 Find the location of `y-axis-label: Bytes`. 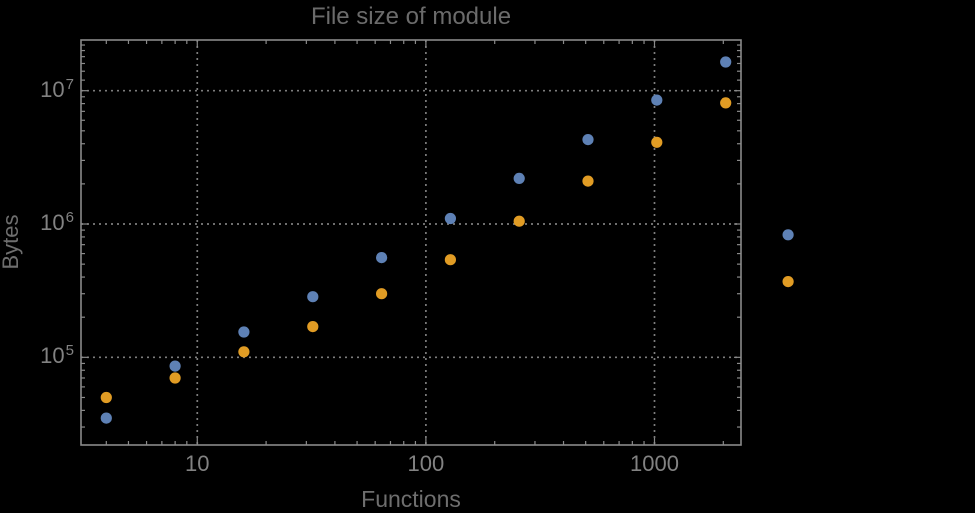

y-axis-label: Bytes is located at coordinates (11, 242).